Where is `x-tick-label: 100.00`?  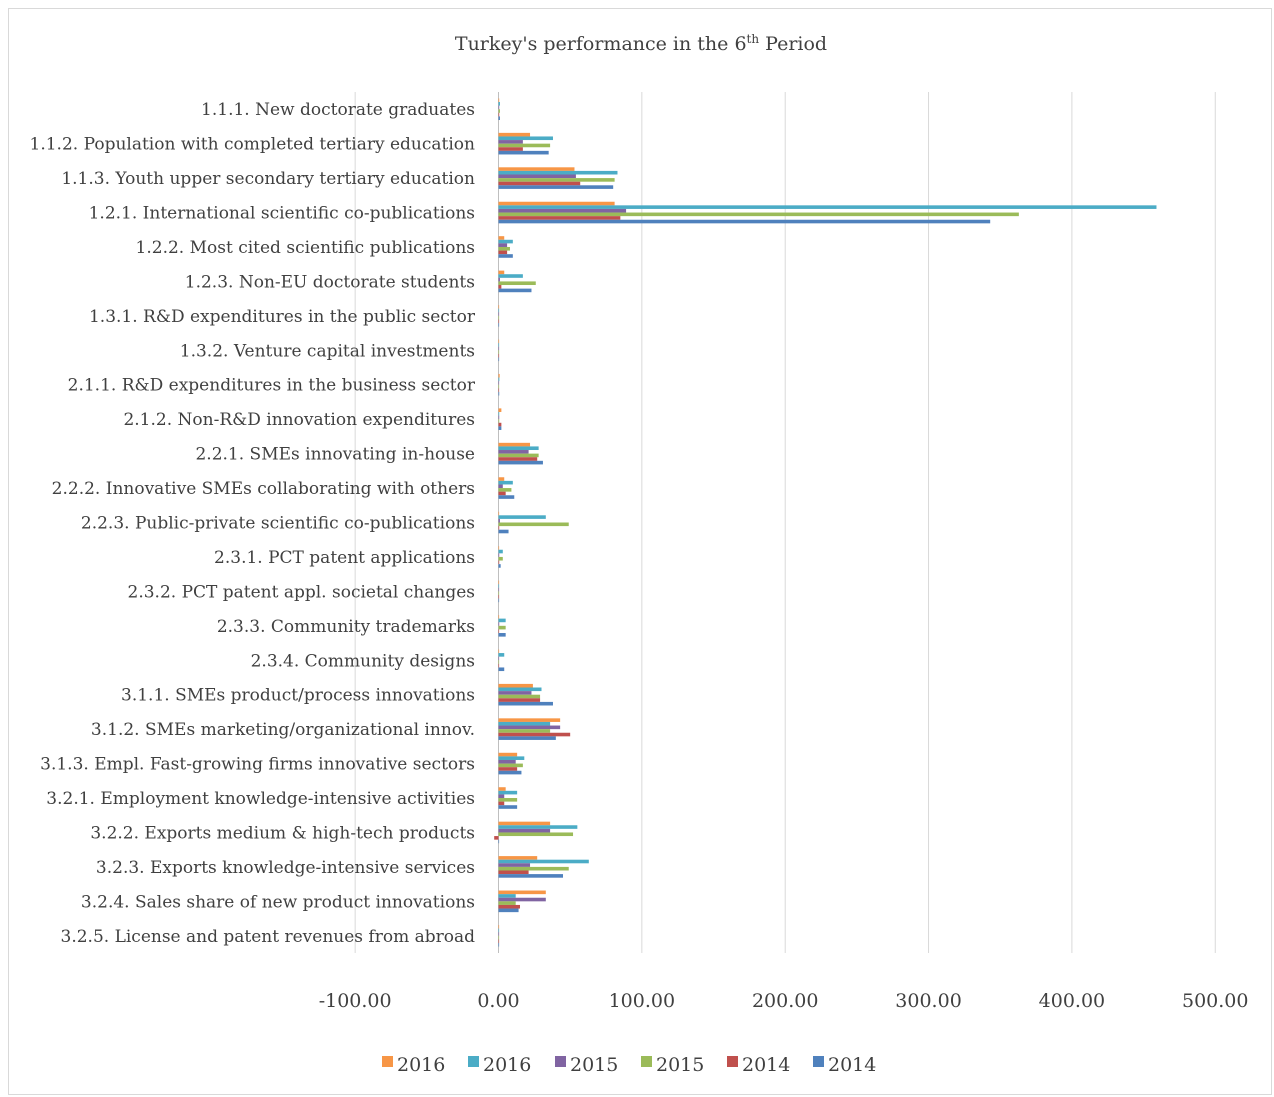
x-tick-label: 100.00 is located at coordinates (642, 1001).